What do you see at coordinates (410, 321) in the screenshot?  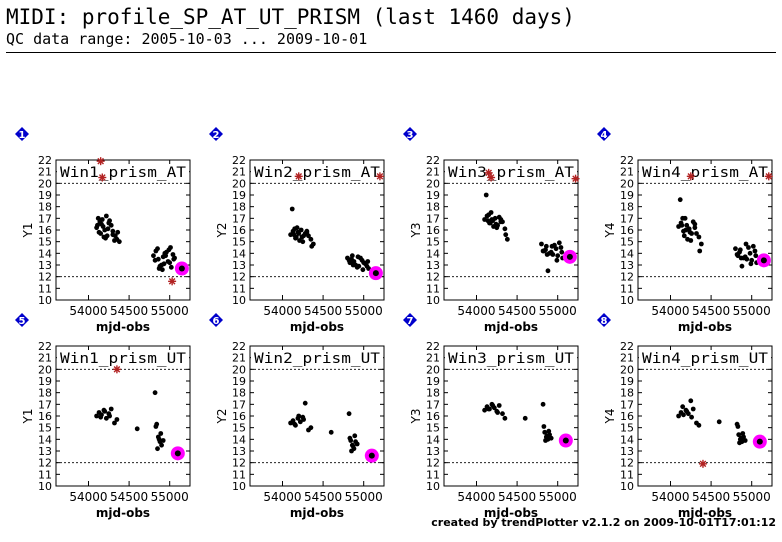 I see `panel-number: 7` at bounding box center [410, 321].